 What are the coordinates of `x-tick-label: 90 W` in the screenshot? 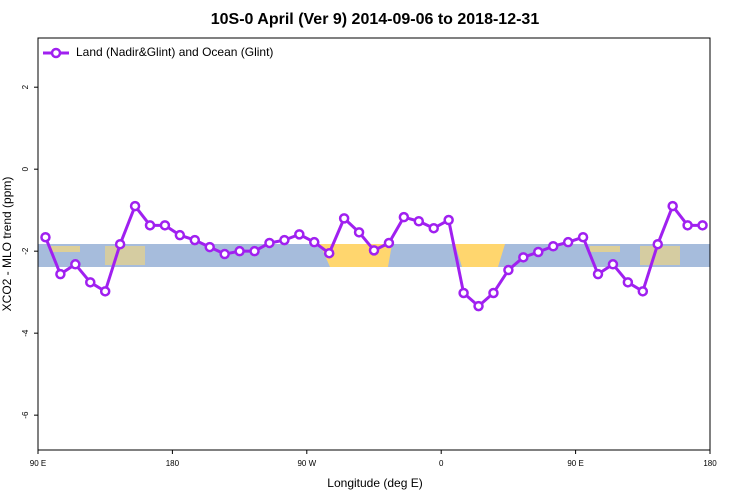 It's located at (306, 463).